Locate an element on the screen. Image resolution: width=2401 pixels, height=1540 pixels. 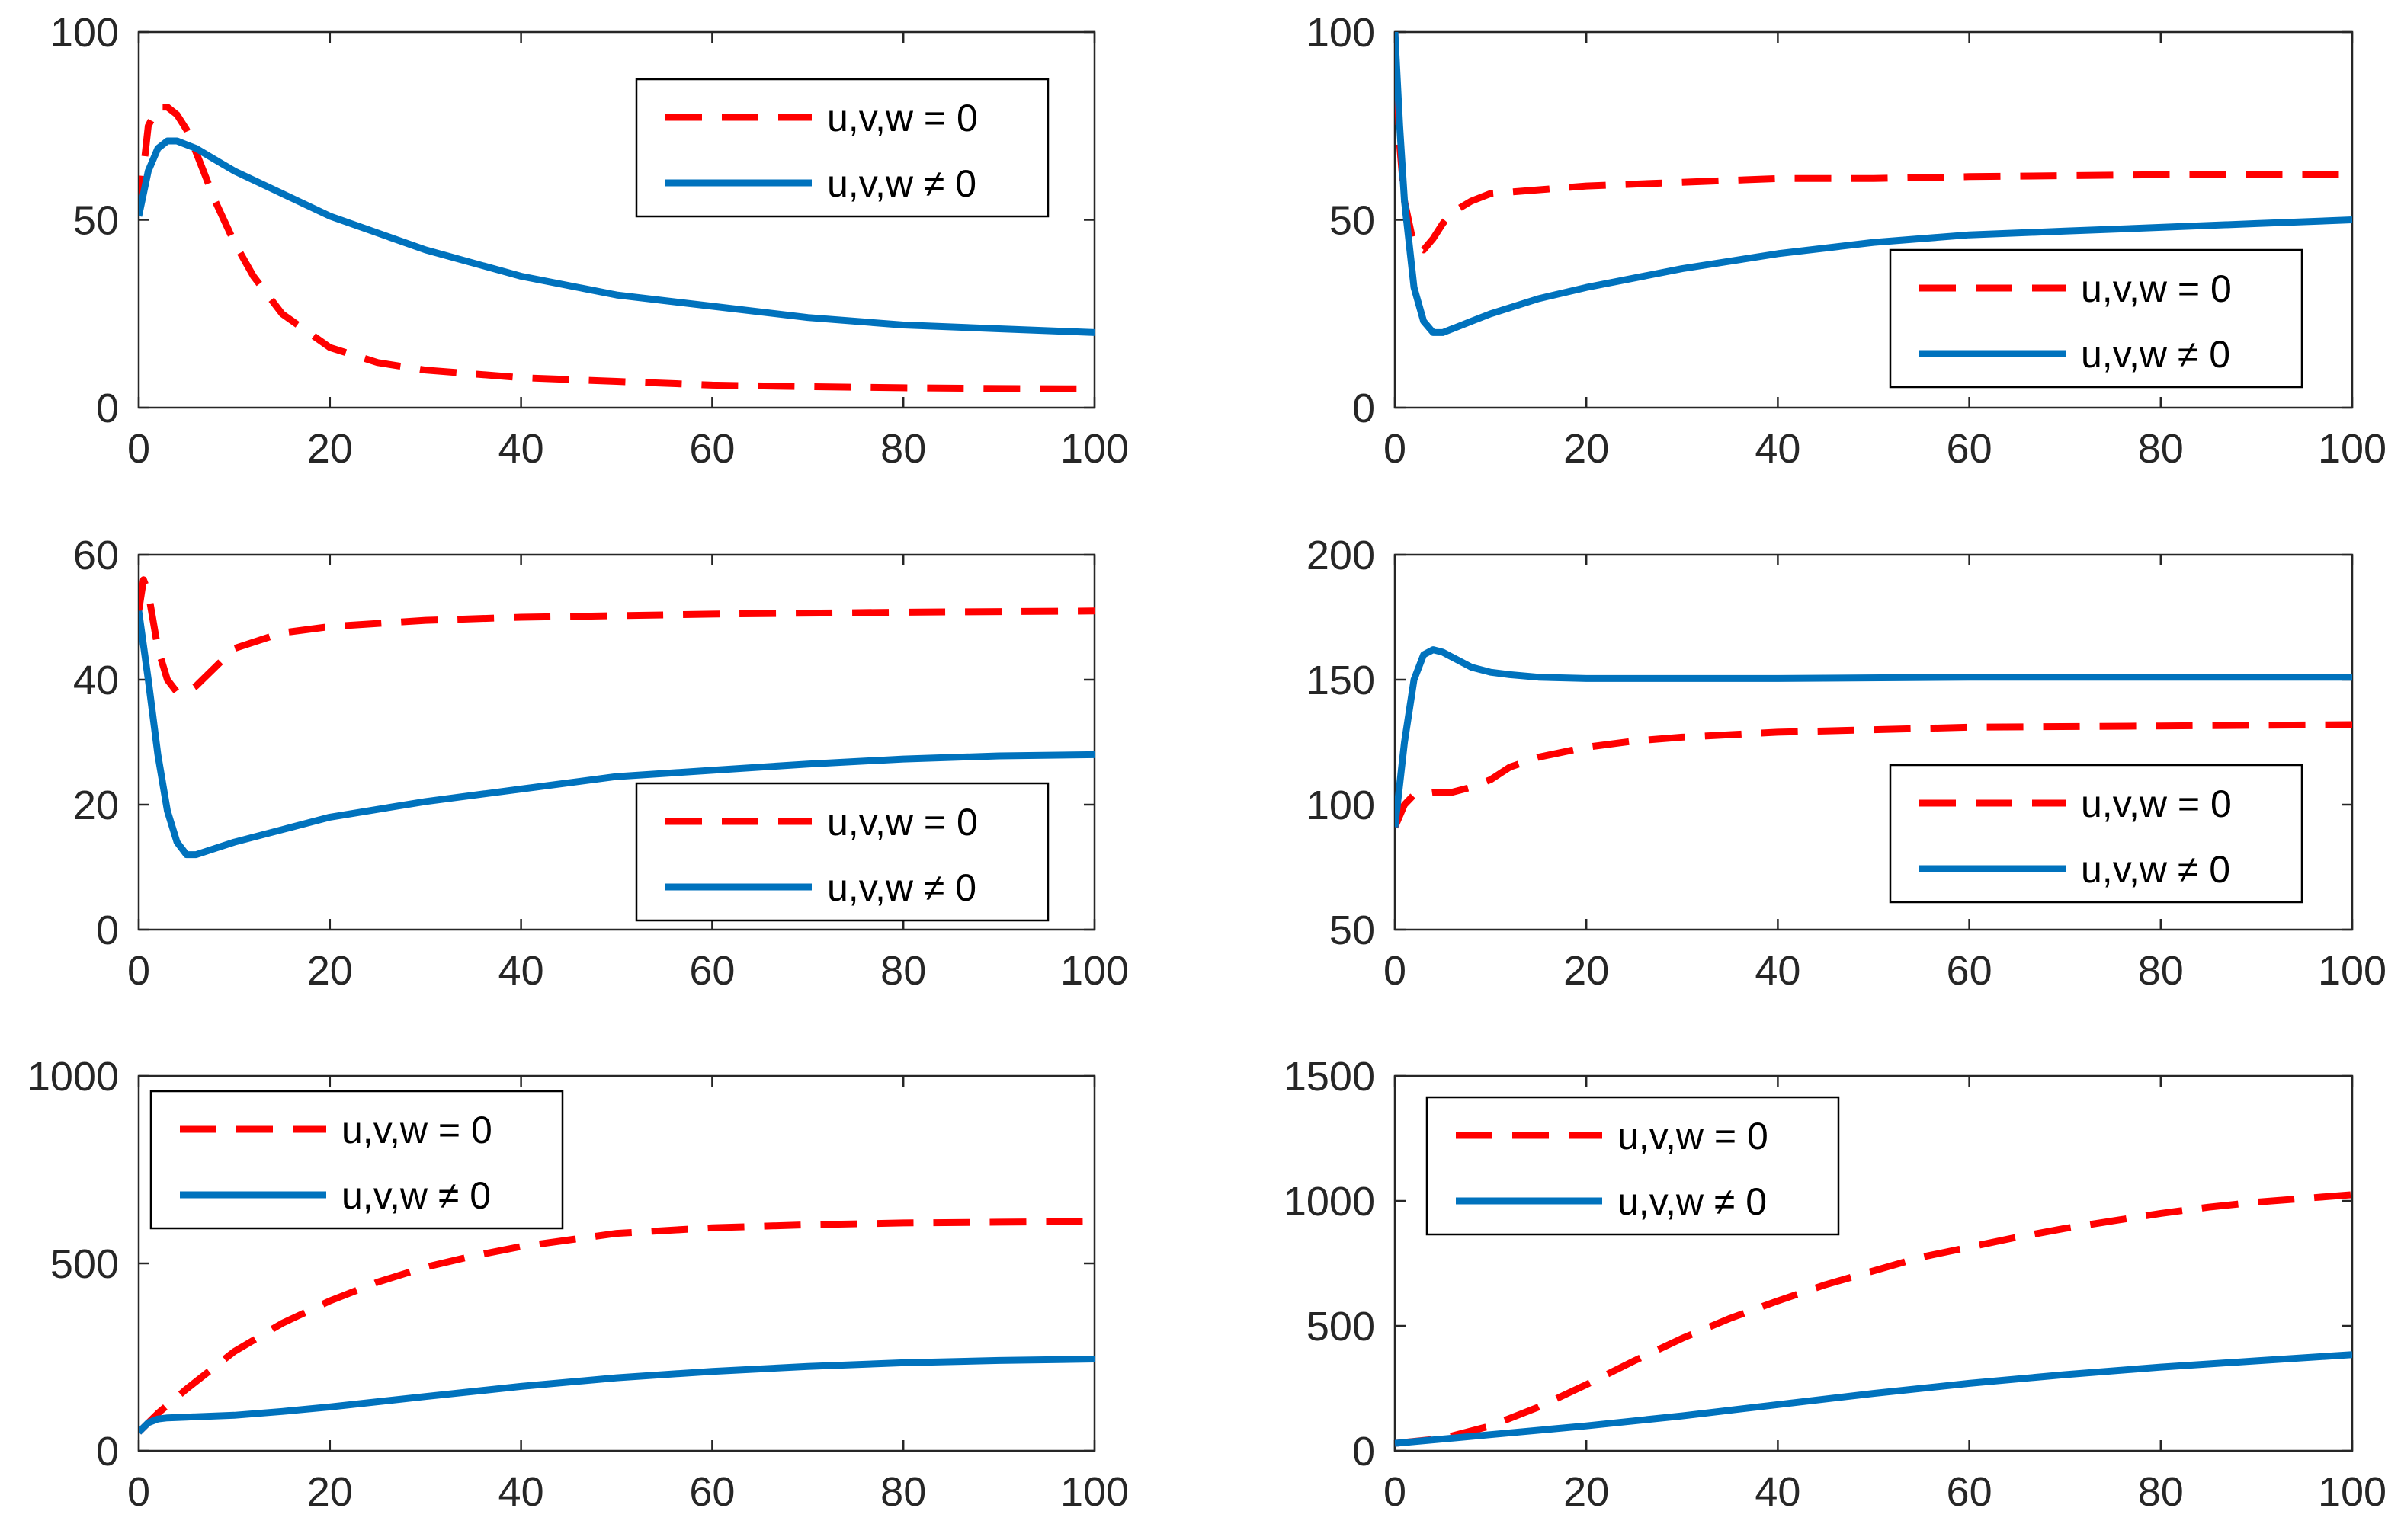
chart-panel-1: 0 20 40 60 80 100 0 50 100 u,v,w = 0 u,v,w ≠ 0 is located at coordinates (590, 241).